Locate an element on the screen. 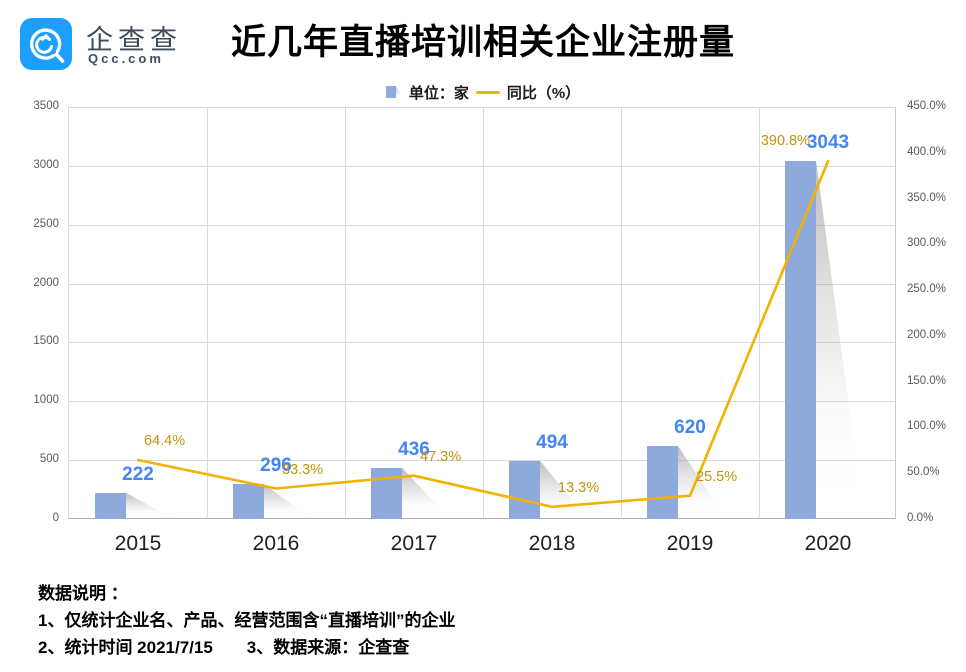  y-axis-tick-left: 3000 is located at coordinates (46, 164).